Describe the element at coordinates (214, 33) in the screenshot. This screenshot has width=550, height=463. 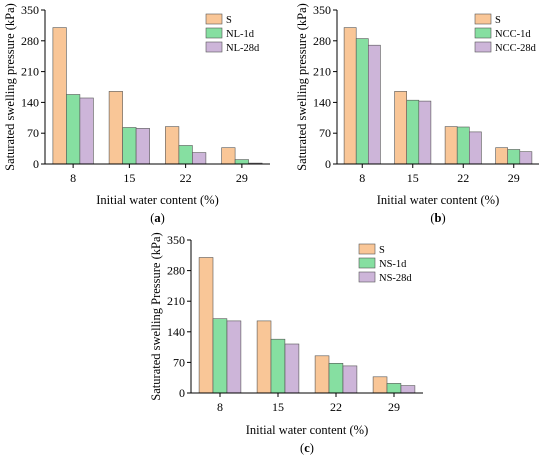
I see `legend-swatch-NL-1d` at that location.